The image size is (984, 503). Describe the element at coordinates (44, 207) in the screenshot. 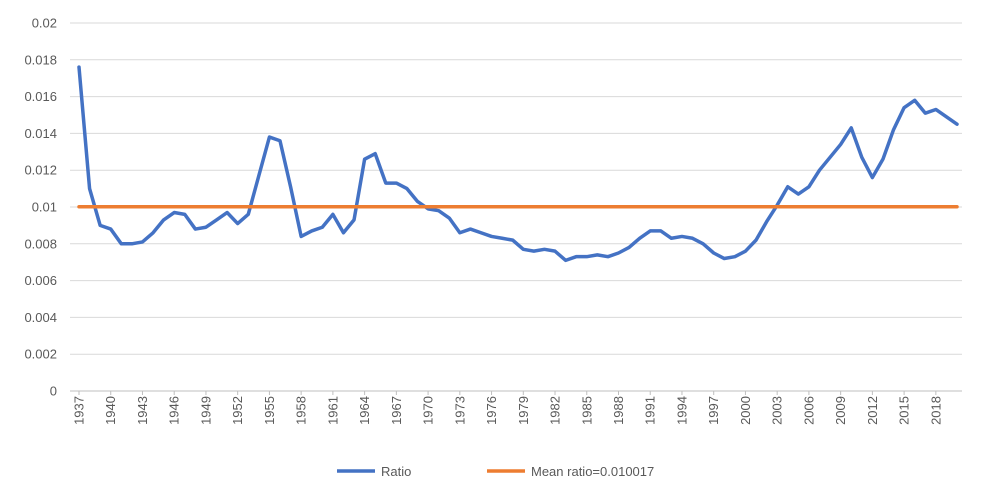

I see `y-tick-label: 0.01` at that location.